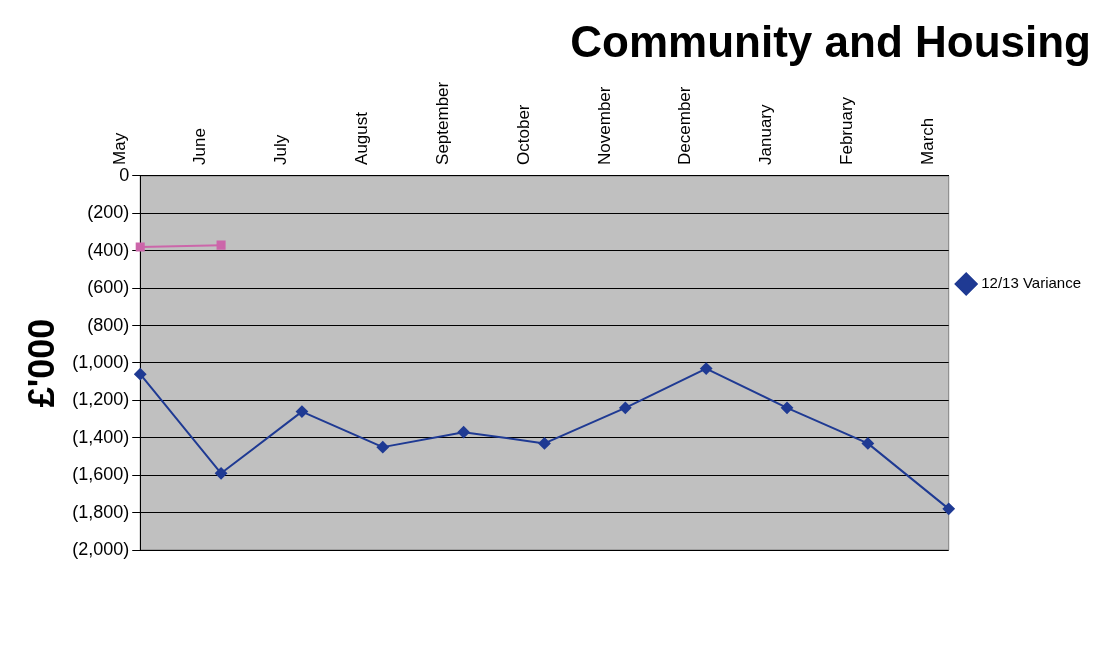 The height and width of the screenshot is (648, 1109). I want to click on x-tick-label: September, so click(442, 123).